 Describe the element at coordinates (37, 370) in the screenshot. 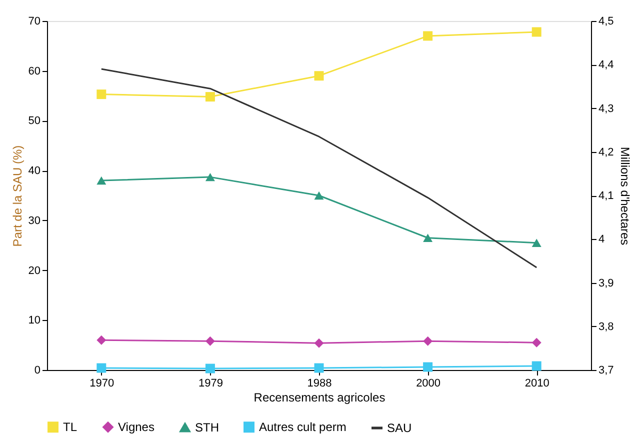

I see `y-tick-label: 0` at that location.